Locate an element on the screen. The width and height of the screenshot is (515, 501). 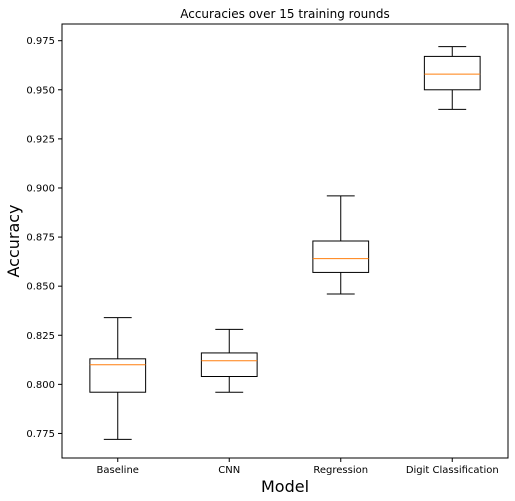
y-tick-label: 0.775 is located at coordinates (40, 434).